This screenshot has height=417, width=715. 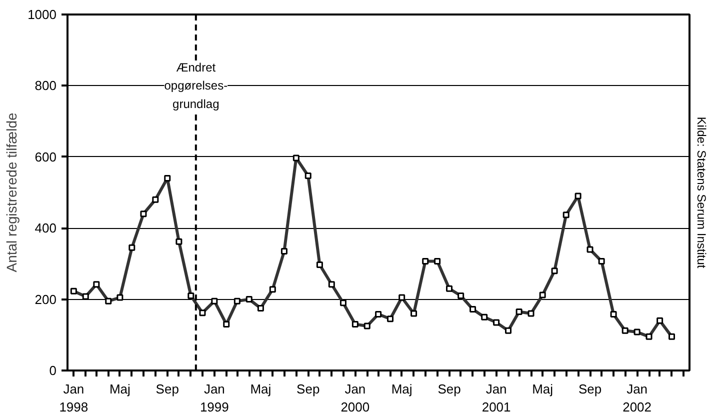 What do you see at coordinates (637, 398) in the screenshot?
I see `x-tick-label: Jan 2002` at bounding box center [637, 398].